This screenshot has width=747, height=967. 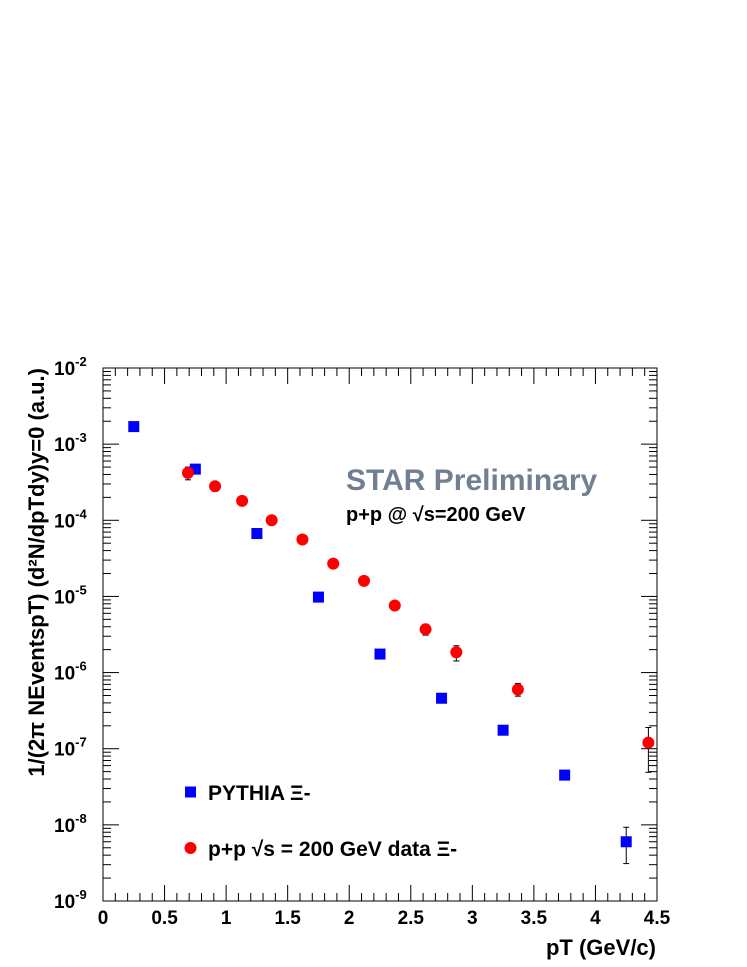 What do you see at coordinates (287, 918) in the screenshot?
I see `x-tick-label: 1.5` at bounding box center [287, 918].